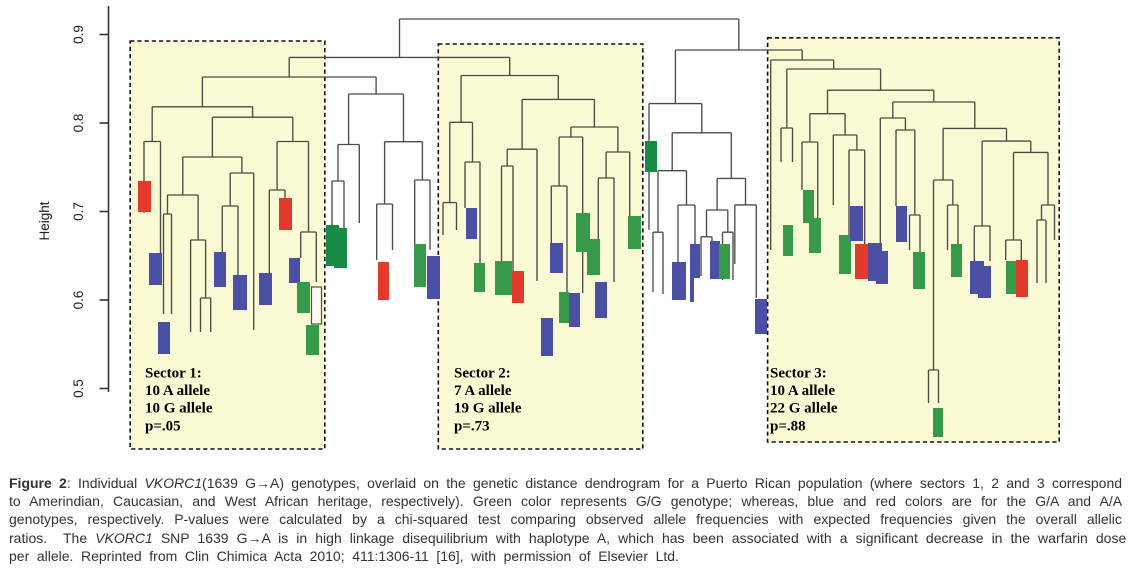 Image resolution: width=1131 pixels, height=570 pixels. Describe the element at coordinates (804, 409) in the screenshot. I see `svg-text: 22 G allele` at that location.